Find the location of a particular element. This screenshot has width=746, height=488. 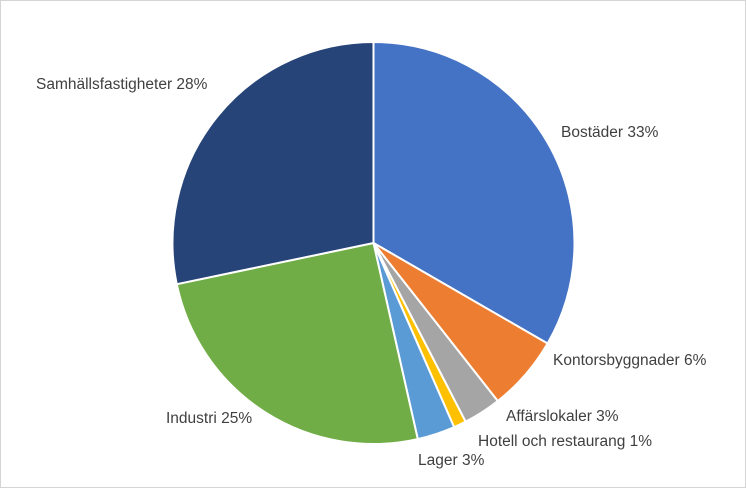

slice-label-industri: Industri 25% is located at coordinates (209, 418).